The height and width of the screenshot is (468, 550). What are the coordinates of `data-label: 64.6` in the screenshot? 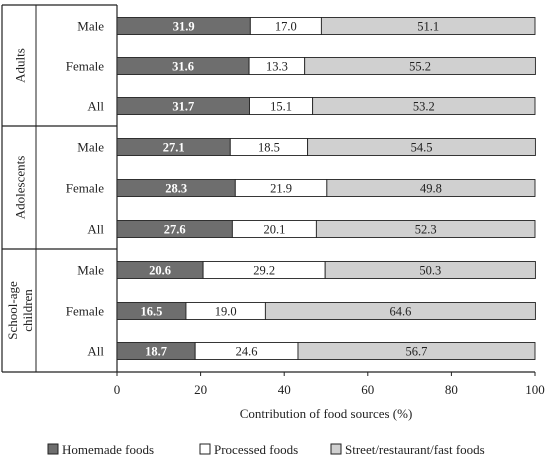 It's located at (400, 312).